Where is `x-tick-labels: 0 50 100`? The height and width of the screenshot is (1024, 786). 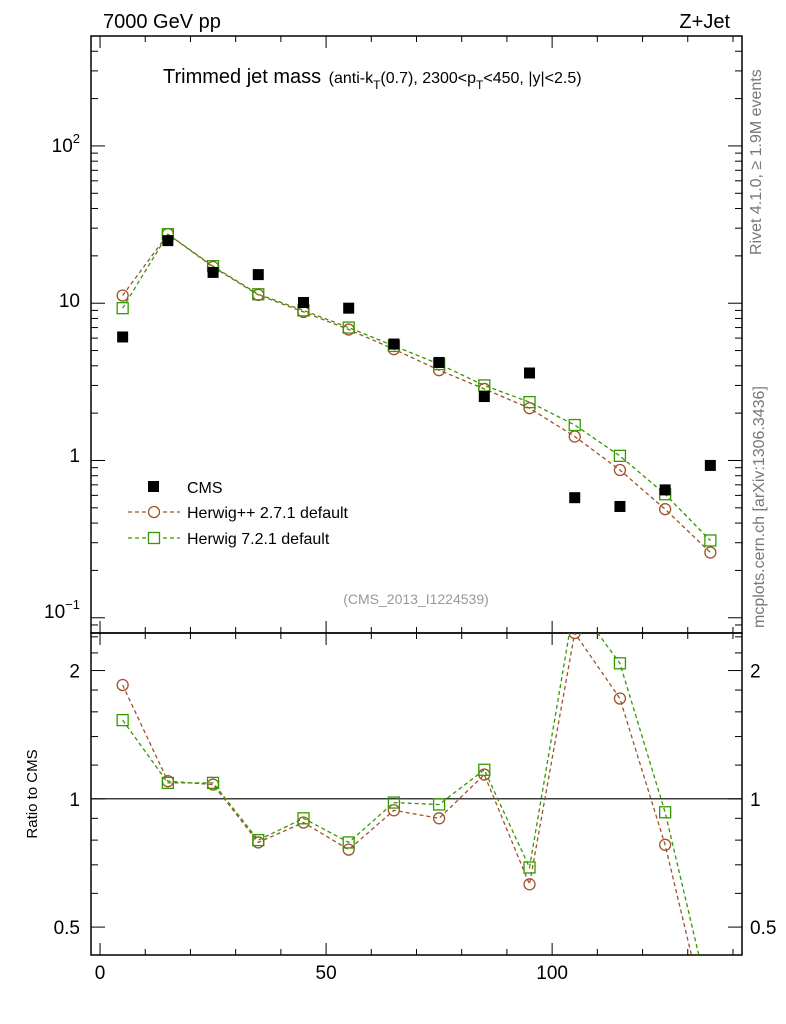 x-tick-labels: 0 50 100 is located at coordinates (331, 973).